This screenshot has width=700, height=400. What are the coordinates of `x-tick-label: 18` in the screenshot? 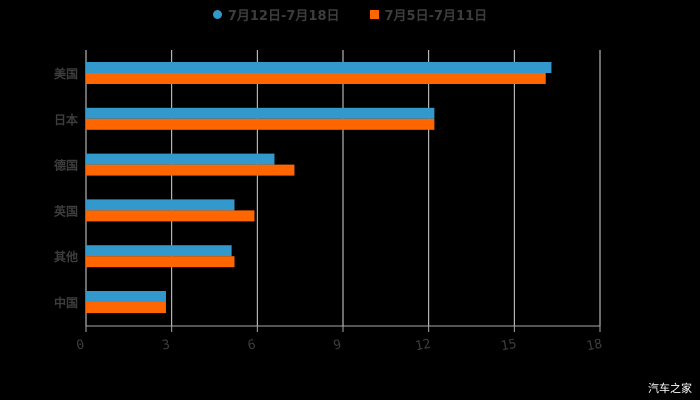 It's located at (594, 345).